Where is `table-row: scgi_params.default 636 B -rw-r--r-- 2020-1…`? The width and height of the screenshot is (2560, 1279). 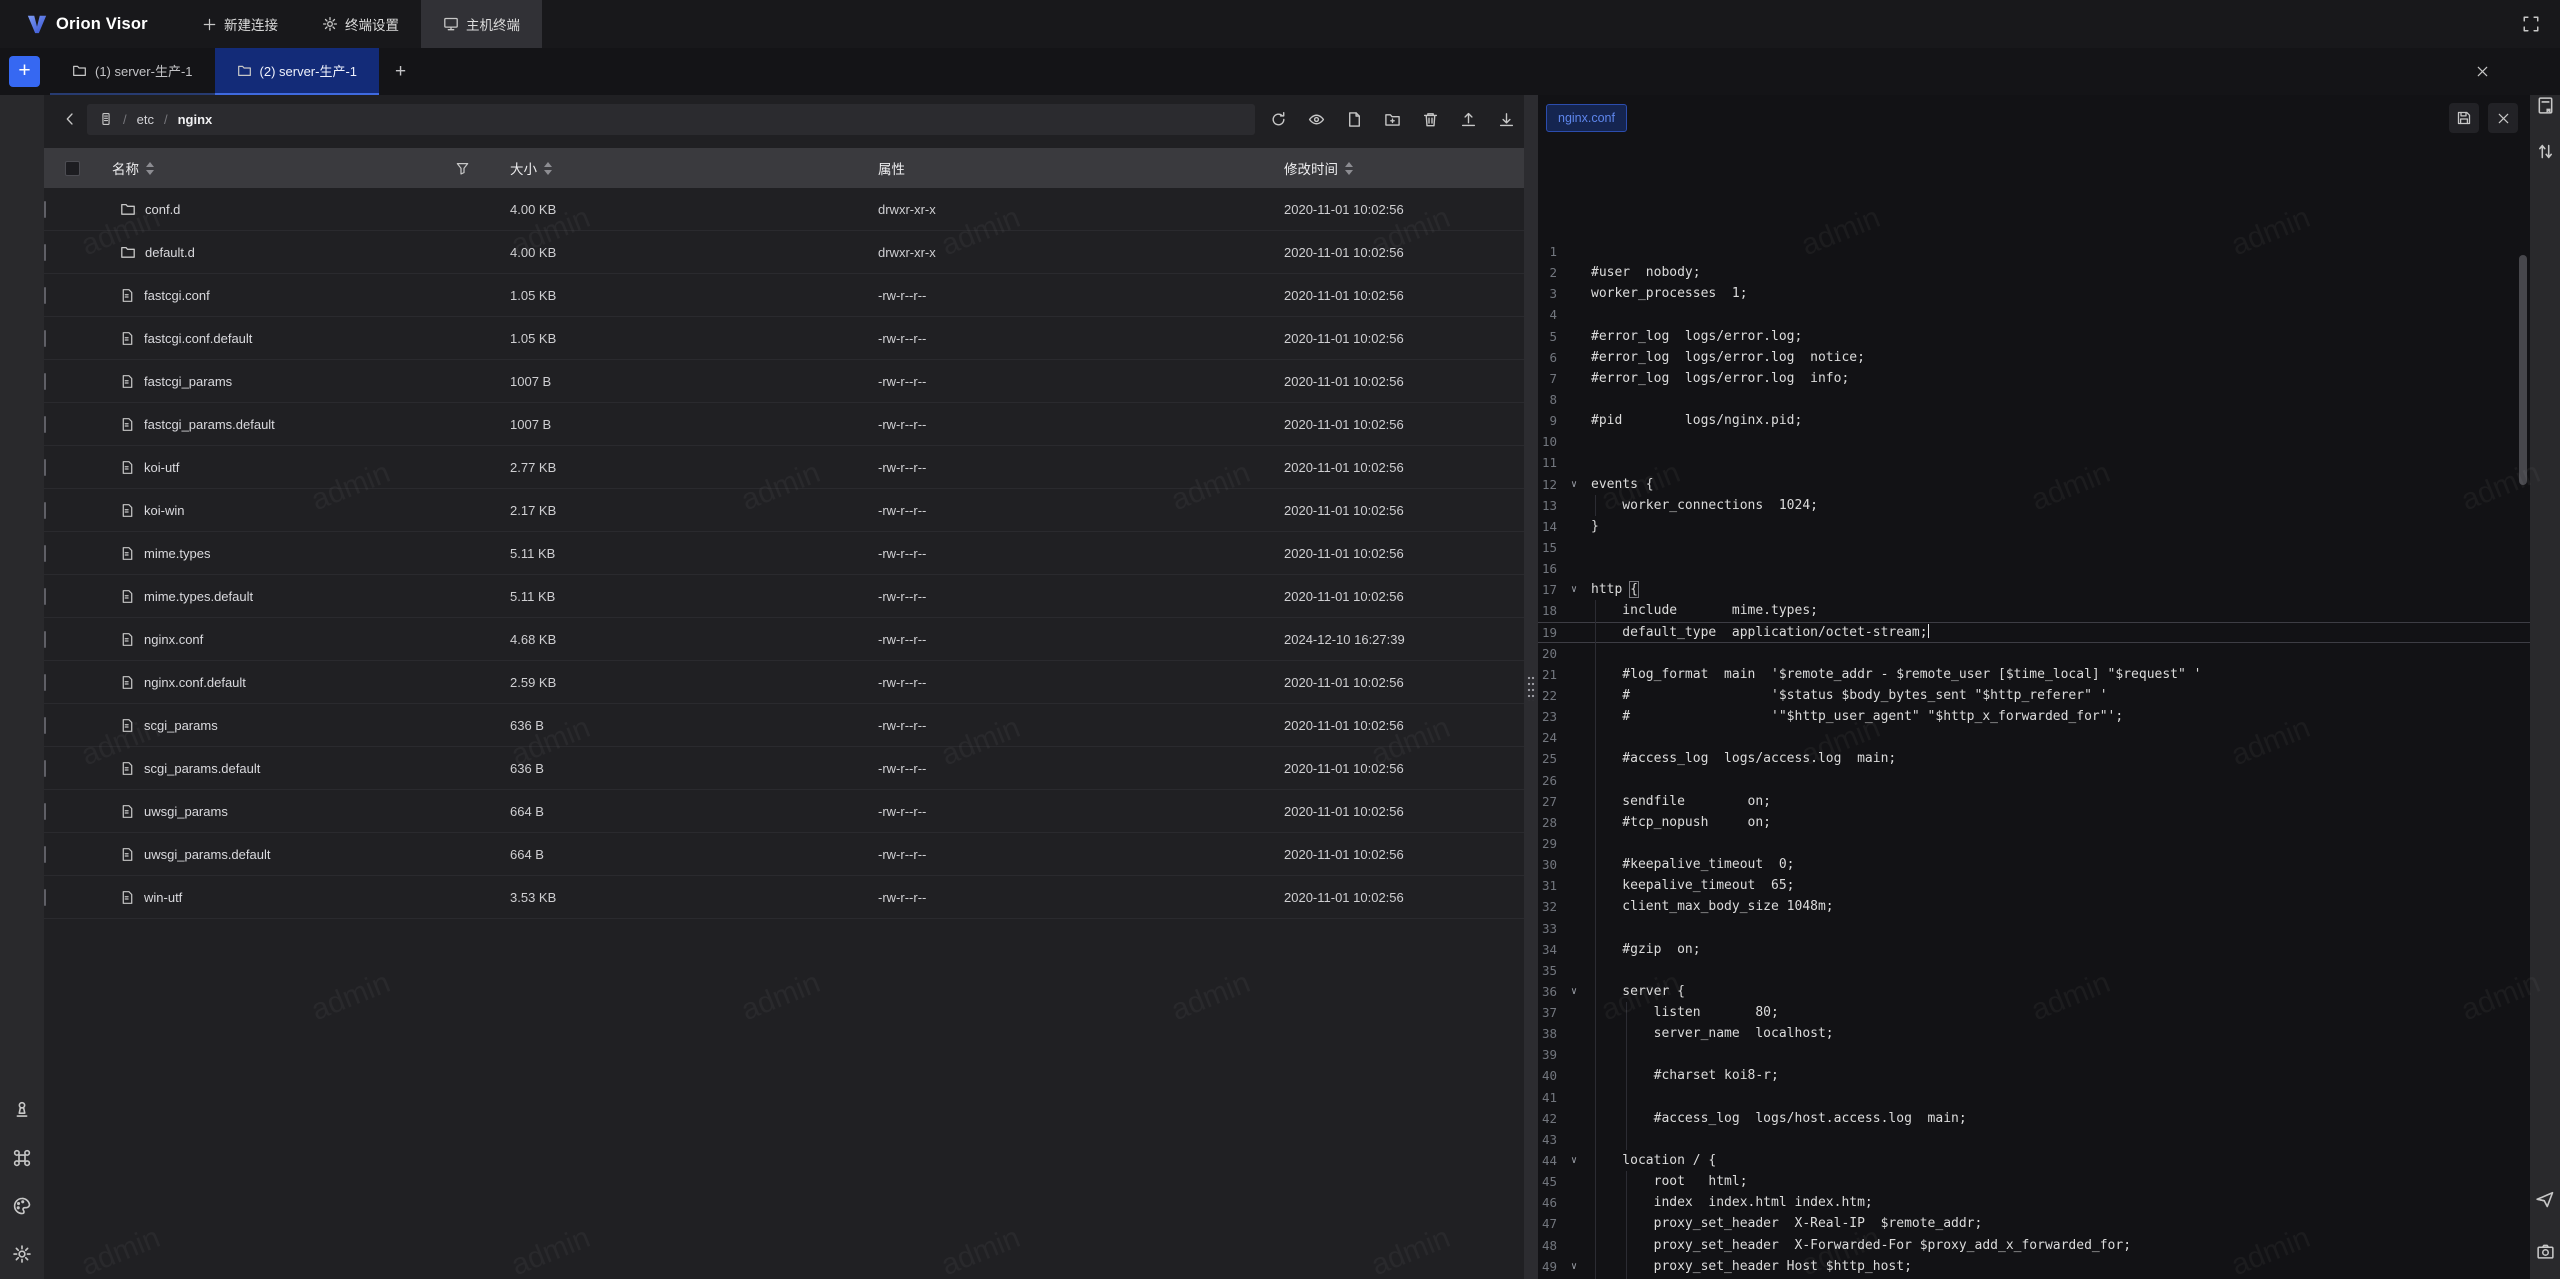 table-row: scgi_params.default 636 B -rw-r--r-- 2020-1… is located at coordinates (784, 768).